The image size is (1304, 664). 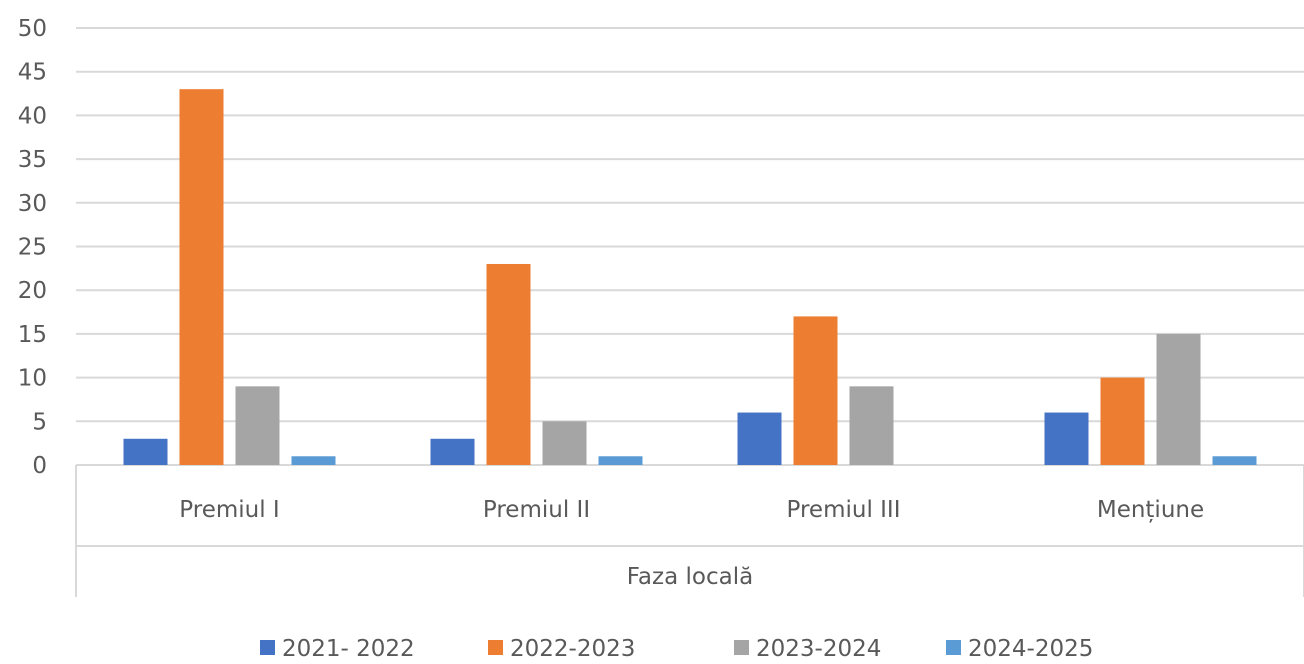 I want to click on category-label: Premiul III, so click(x=844, y=510).